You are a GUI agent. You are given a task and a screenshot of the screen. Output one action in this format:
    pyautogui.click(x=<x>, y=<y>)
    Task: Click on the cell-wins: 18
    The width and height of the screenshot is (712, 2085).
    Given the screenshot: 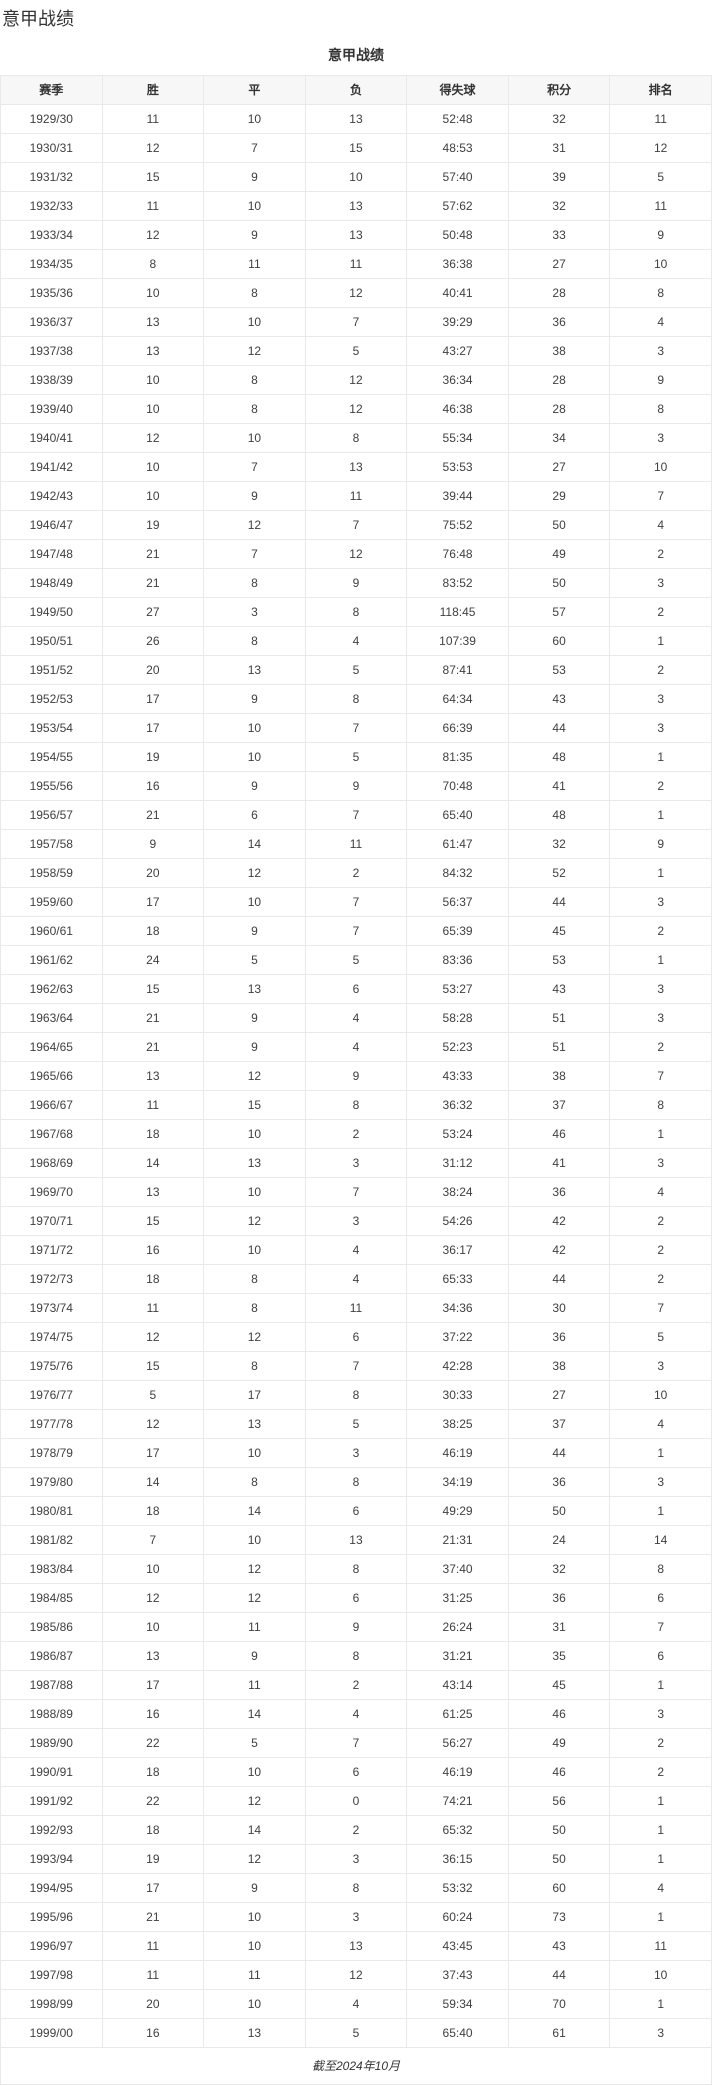 What is the action you would take?
    pyautogui.click(x=153, y=931)
    